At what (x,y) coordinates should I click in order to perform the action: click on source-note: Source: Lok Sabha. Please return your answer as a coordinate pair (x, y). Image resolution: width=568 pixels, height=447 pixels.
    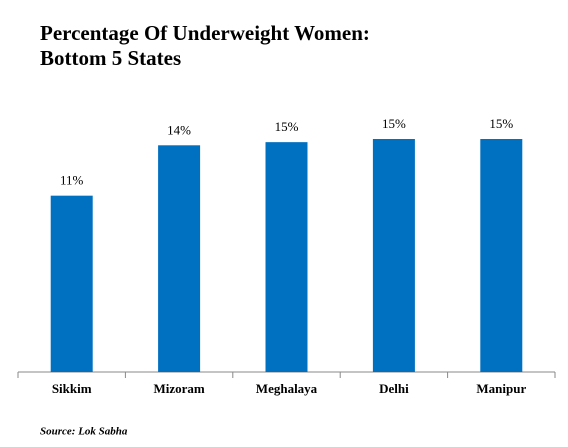
    Looking at the image, I should click on (84, 432).